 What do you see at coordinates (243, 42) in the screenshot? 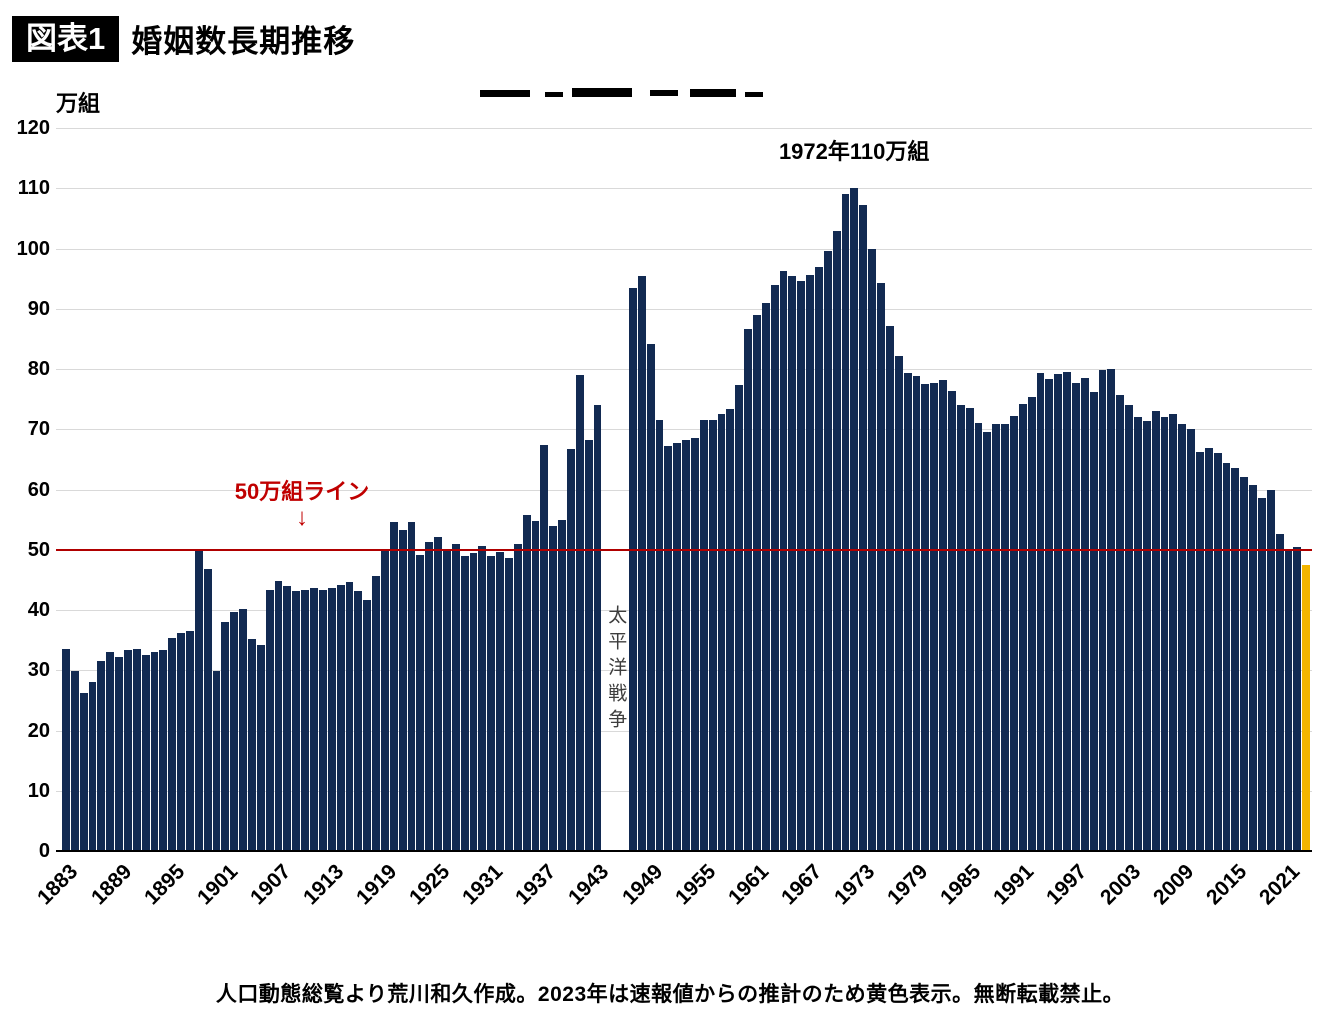
I see `figure-title: 婚姻数長期推移` at bounding box center [243, 42].